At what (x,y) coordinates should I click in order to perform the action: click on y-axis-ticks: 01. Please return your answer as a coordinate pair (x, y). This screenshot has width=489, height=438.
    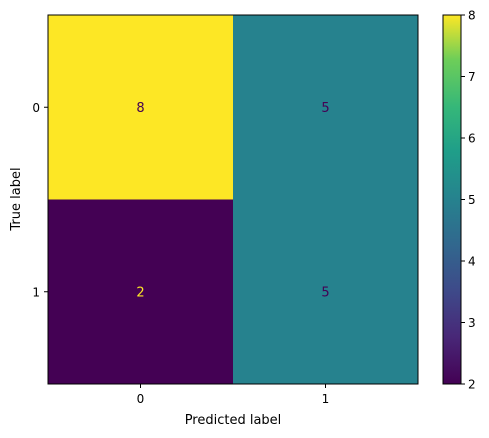
    Looking at the image, I should click on (40, 200).